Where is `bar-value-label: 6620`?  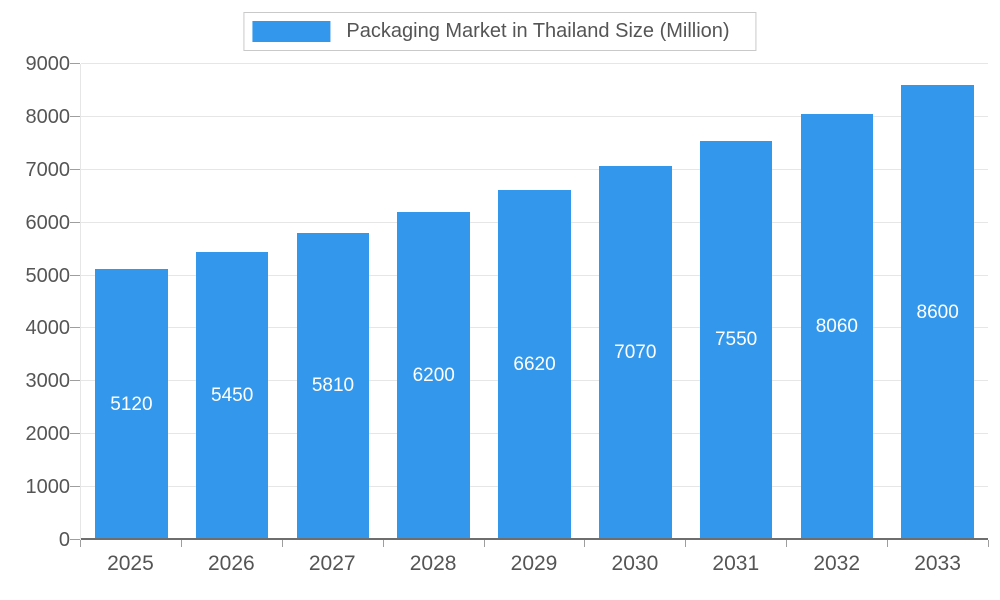
bar-value-label: 6620 is located at coordinates (534, 364).